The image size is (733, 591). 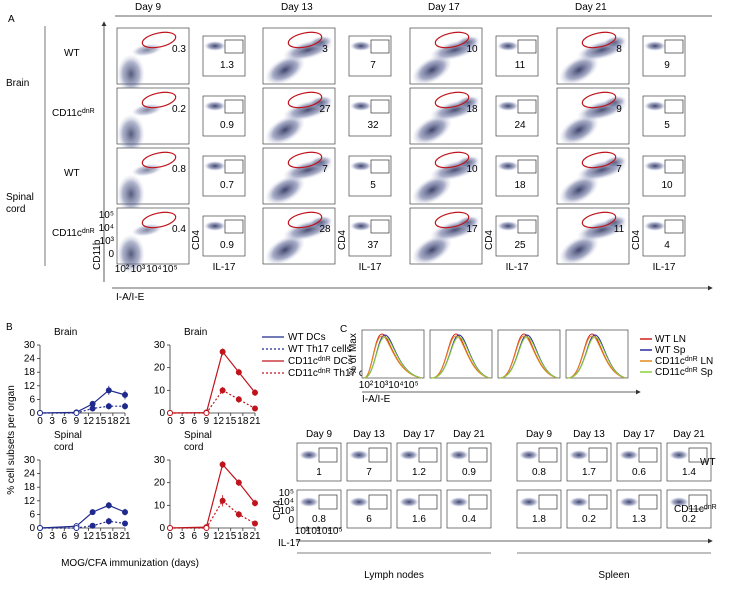 I want to click on il17-value: 24, so click(x=520, y=125).